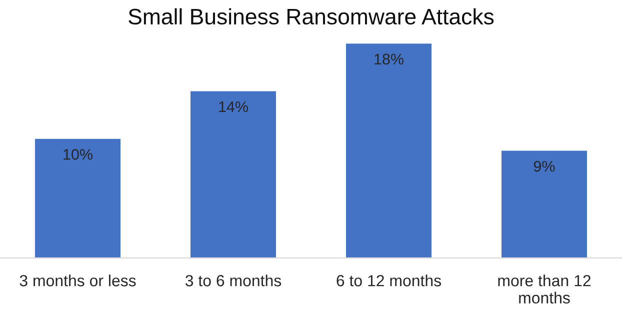 Image resolution: width=622 pixels, height=329 pixels. What do you see at coordinates (233, 280) in the screenshot?
I see `x-tick-label: 3 to 6 months` at bounding box center [233, 280].